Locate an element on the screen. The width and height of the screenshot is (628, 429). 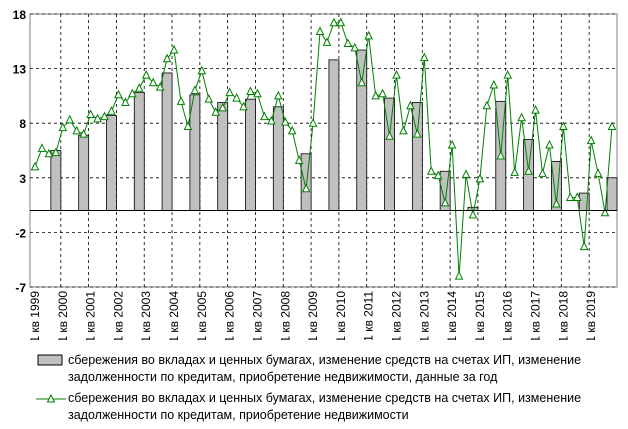
x-tick-label: 1 кв 2006 is located at coordinates (230, 315).